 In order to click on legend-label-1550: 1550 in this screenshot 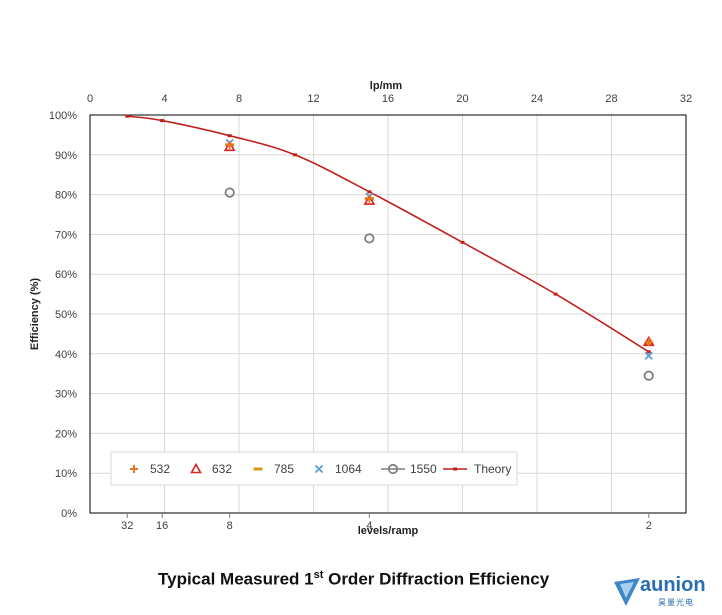, I will do `click(423, 469)`.